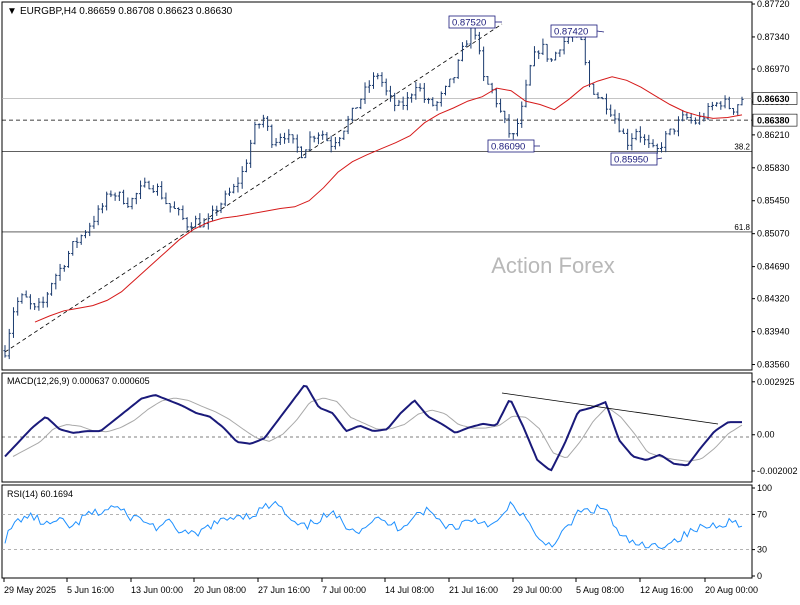 This screenshot has width=800, height=605. What do you see at coordinates (284, 590) in the screenshot?
I see `time-tick-label: 27 Jun 16:00` at bounding box center [284, 590].